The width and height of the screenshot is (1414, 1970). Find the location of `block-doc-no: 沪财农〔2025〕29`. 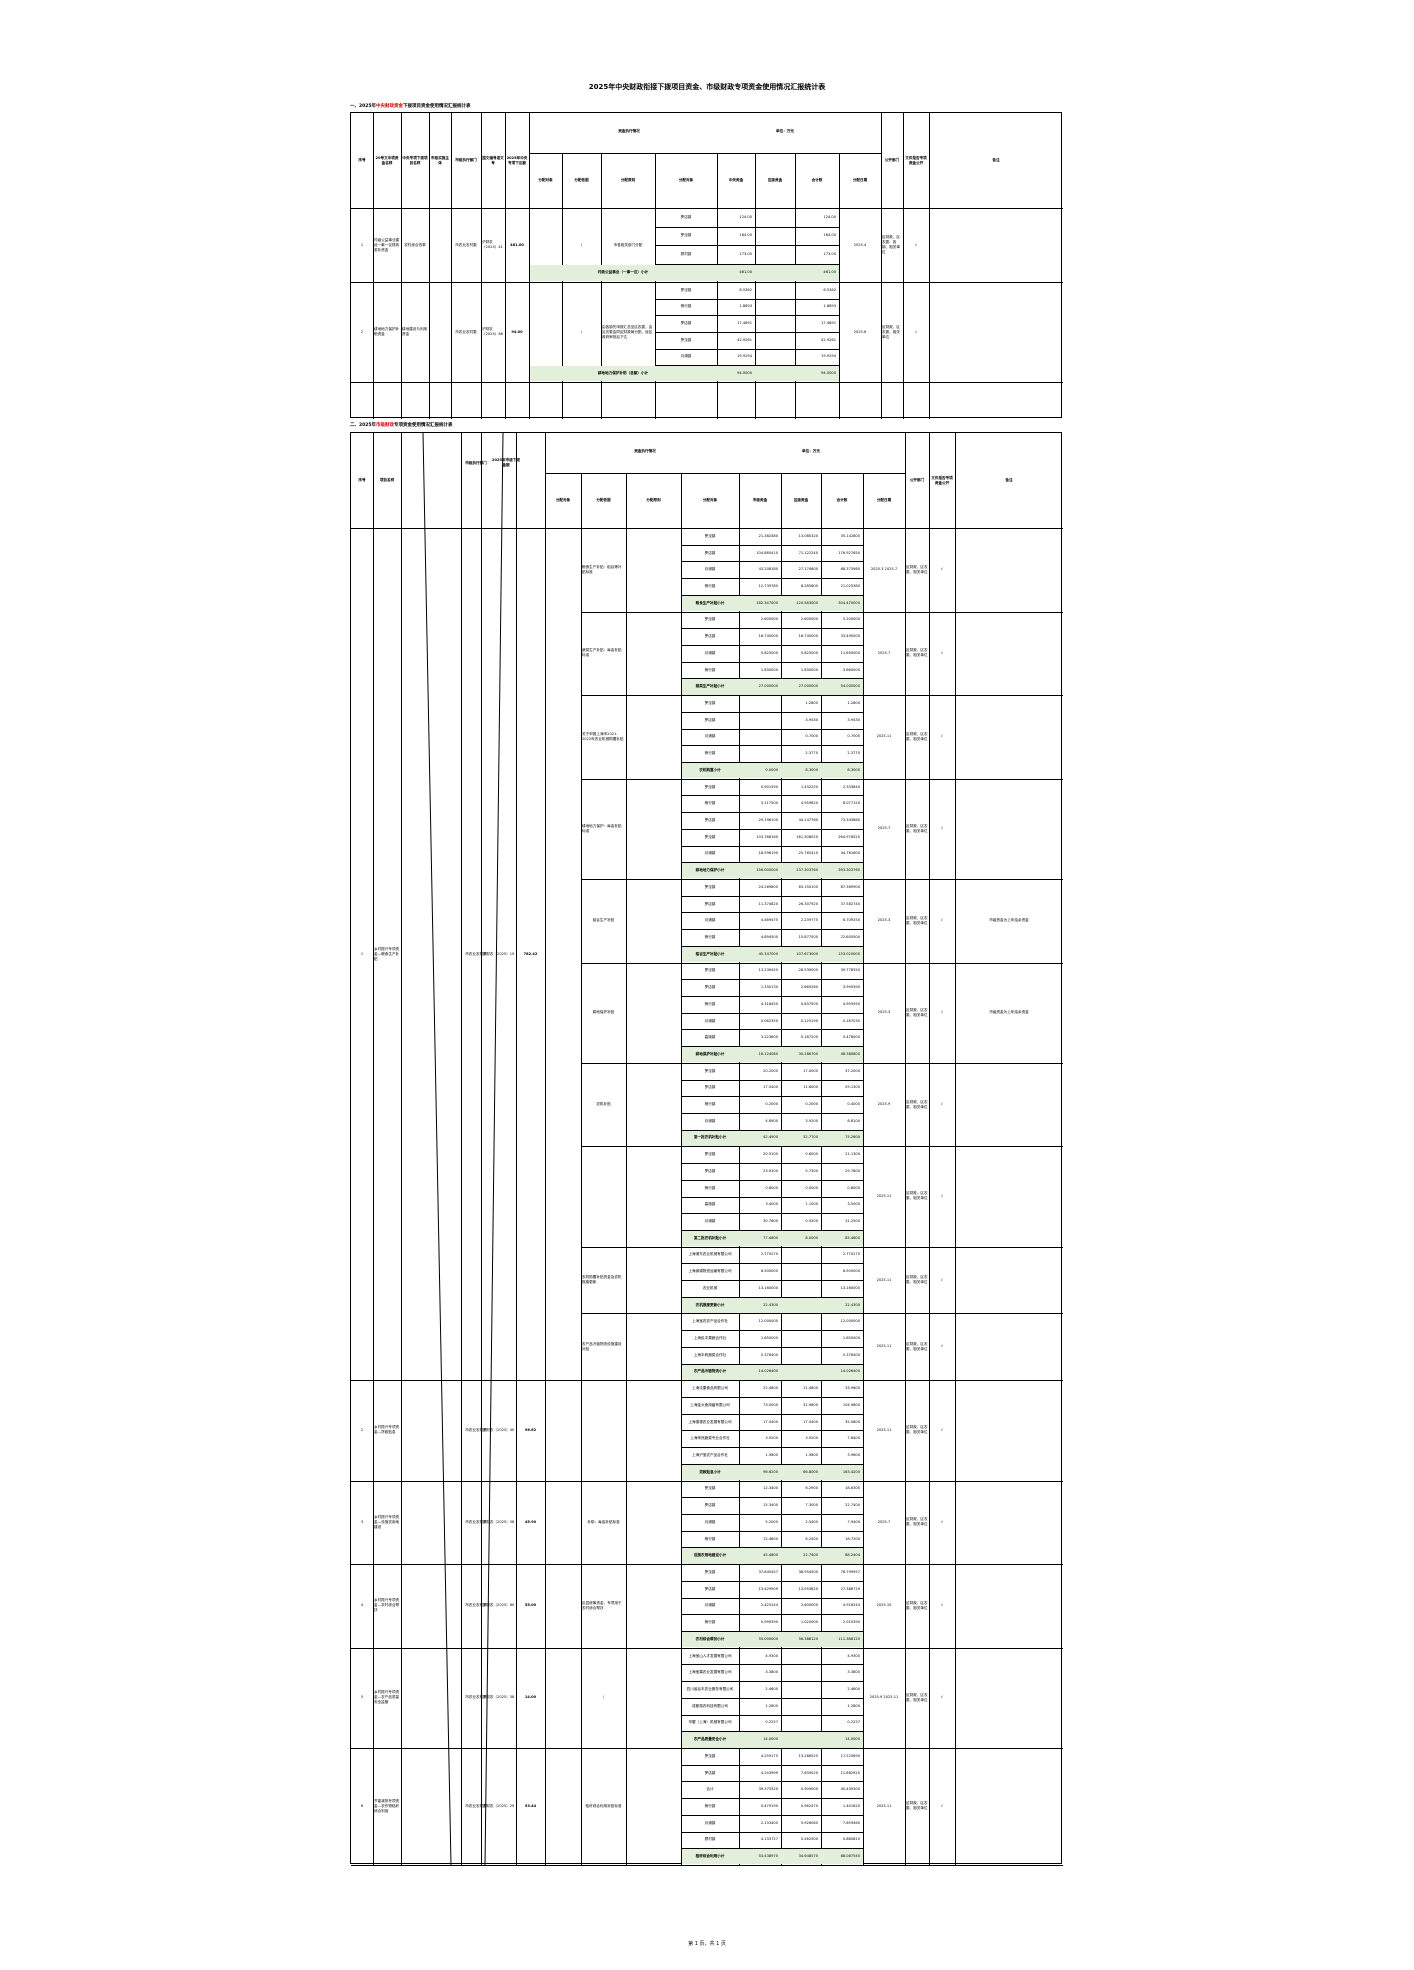

block-doc-no: 沪财农〔2025〕29 is located at coordinates (498, 1805).